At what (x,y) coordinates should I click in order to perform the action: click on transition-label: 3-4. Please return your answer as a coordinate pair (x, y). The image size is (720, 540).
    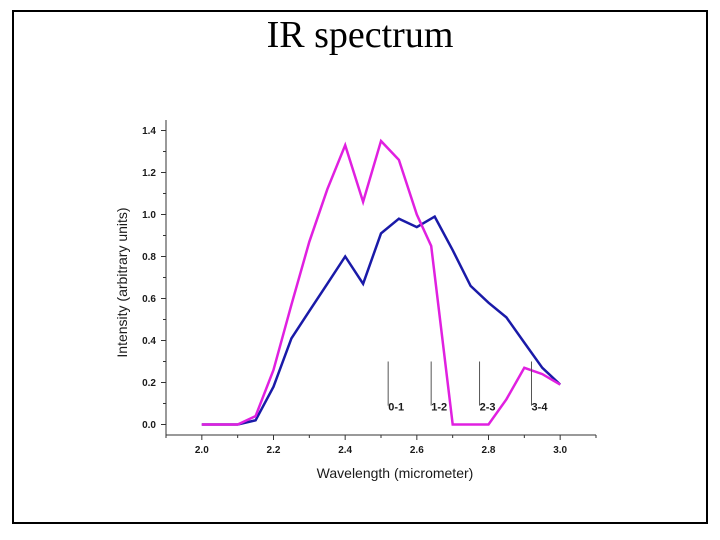
    Looking at the image, I should click on (540, 408).